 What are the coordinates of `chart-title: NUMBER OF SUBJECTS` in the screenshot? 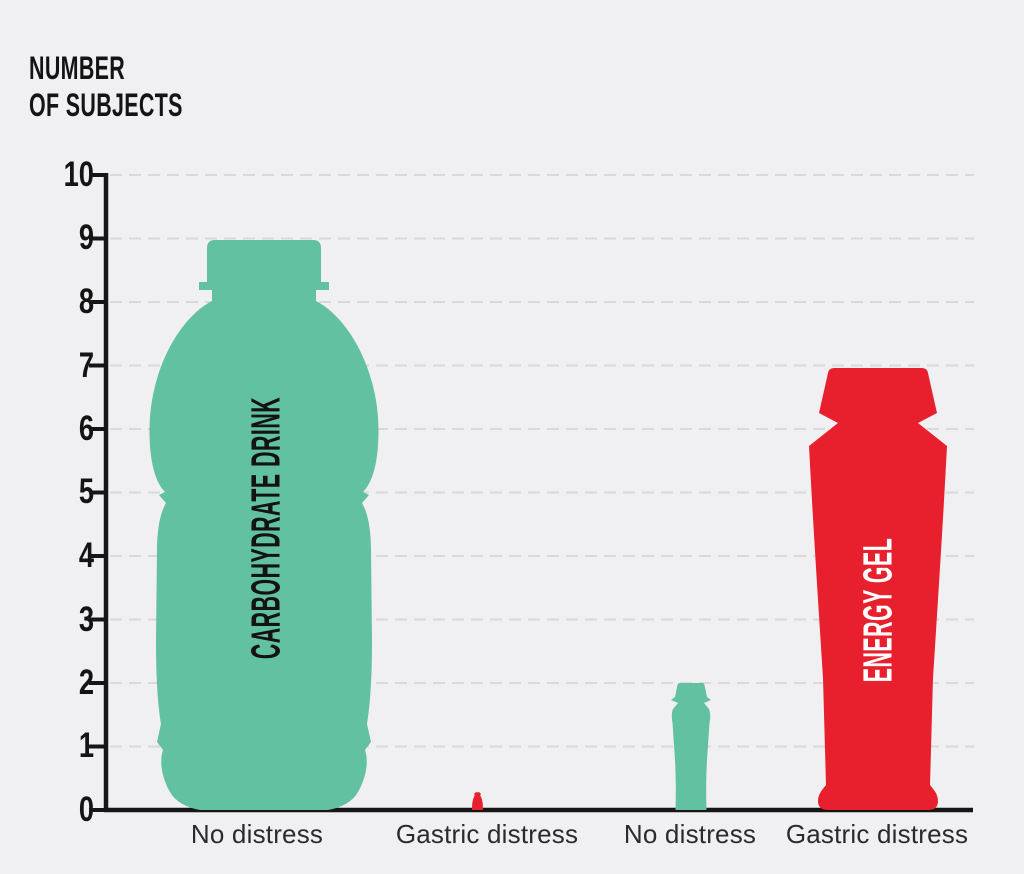 It's located at (106, 87).